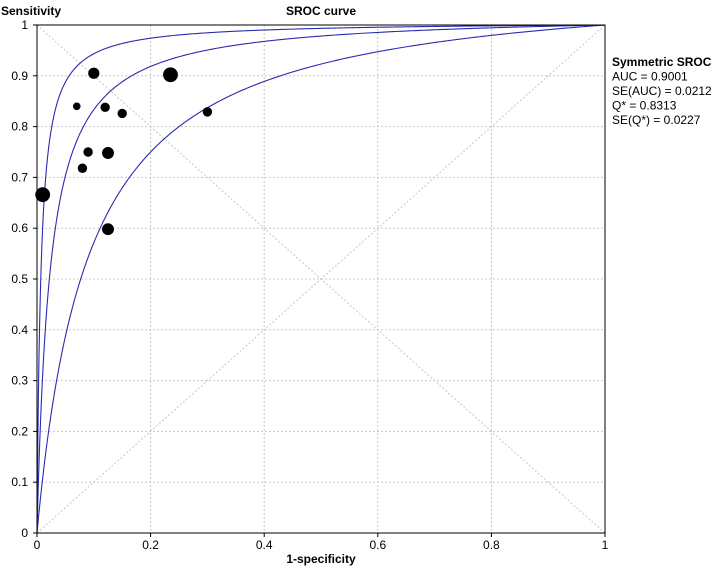 Image resolution: width=720 pixels, height=568 pixels. I want to click on y-axis-ticks: 0 0.1 0.2 0.3 0.4 0.5 0.6 0.7 0.8 0.9 1, so click(24, 279).